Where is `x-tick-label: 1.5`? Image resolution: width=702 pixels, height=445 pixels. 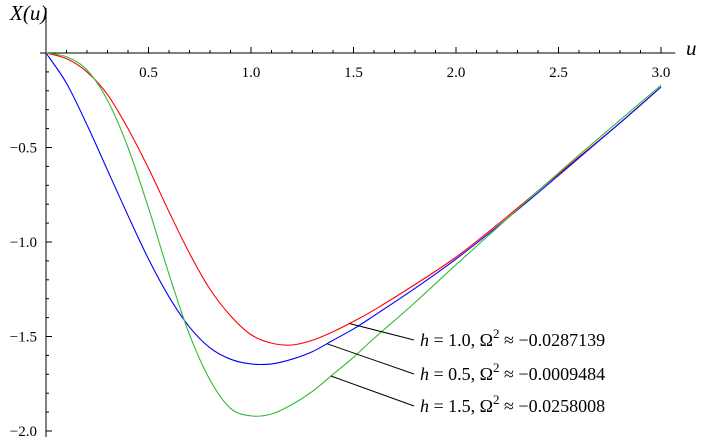 x-tick-label: 1.5 is located at coordinates (353, 73).